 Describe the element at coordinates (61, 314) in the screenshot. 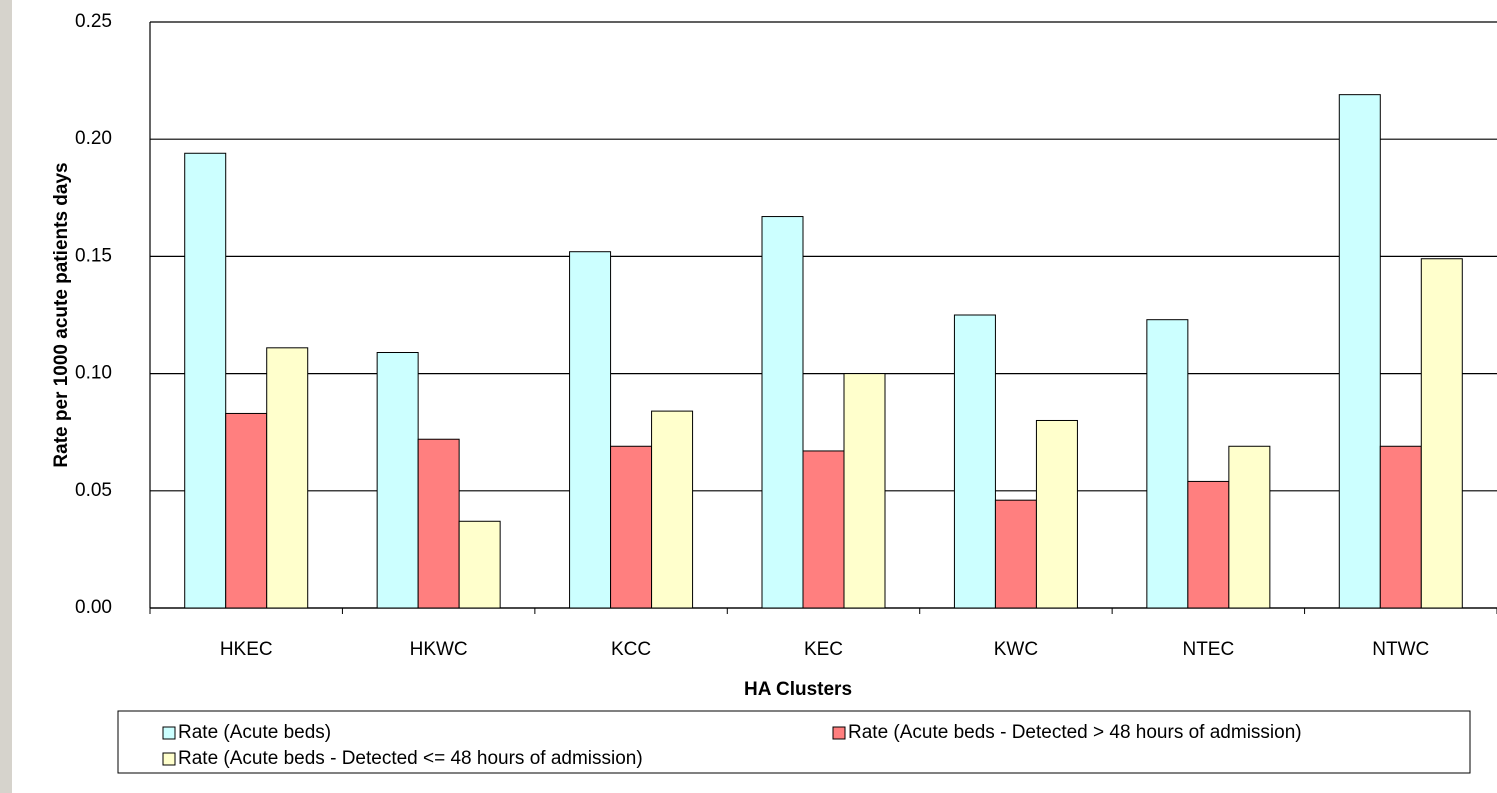

I see `y-axis-title: Rate per 1000 acute patients days` at that location.